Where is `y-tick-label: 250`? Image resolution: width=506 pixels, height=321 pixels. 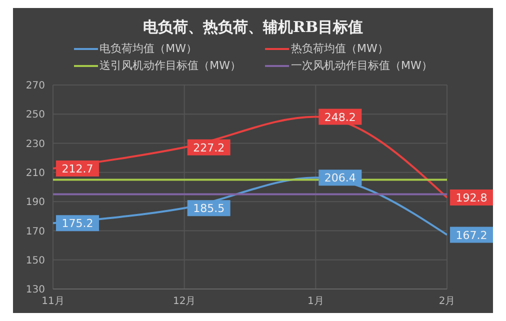
y-tick-label: 250 is located at coordinates (35, 115).